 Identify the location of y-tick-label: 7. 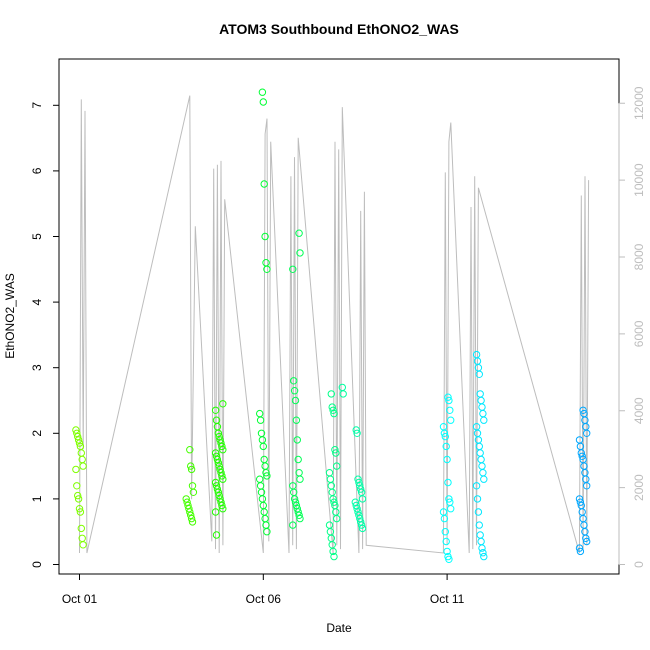
(37, 105).